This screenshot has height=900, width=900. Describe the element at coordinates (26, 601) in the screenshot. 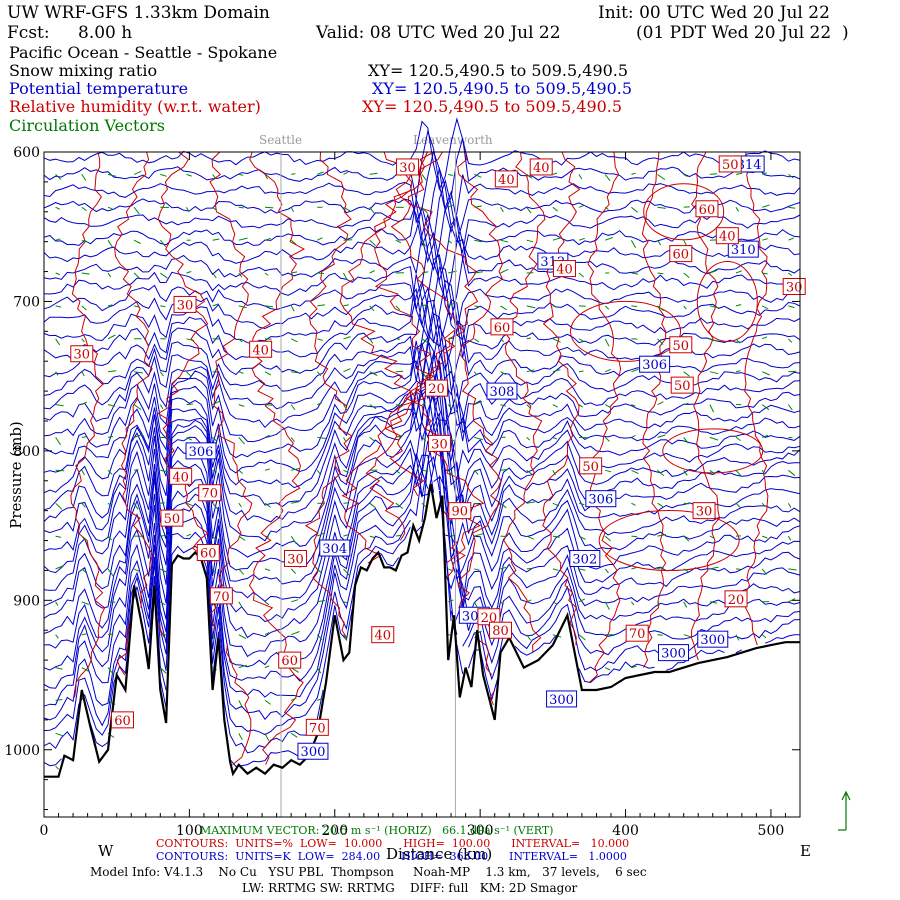

I see `y-tick-label: 900` at that location.